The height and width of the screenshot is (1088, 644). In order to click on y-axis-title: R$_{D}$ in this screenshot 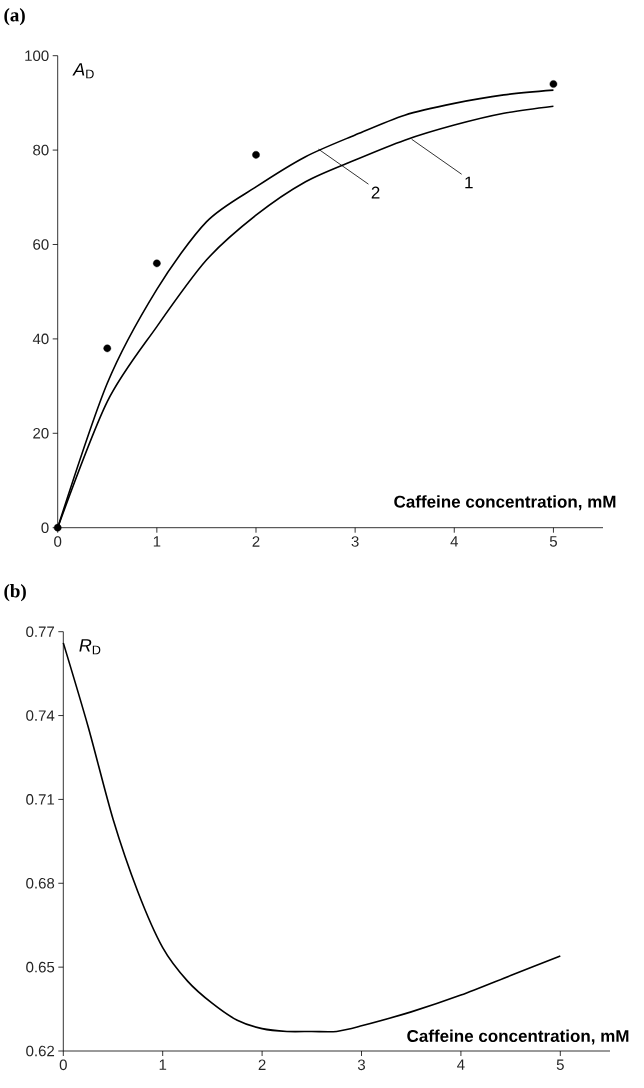, I will do `click(90, 647)`.